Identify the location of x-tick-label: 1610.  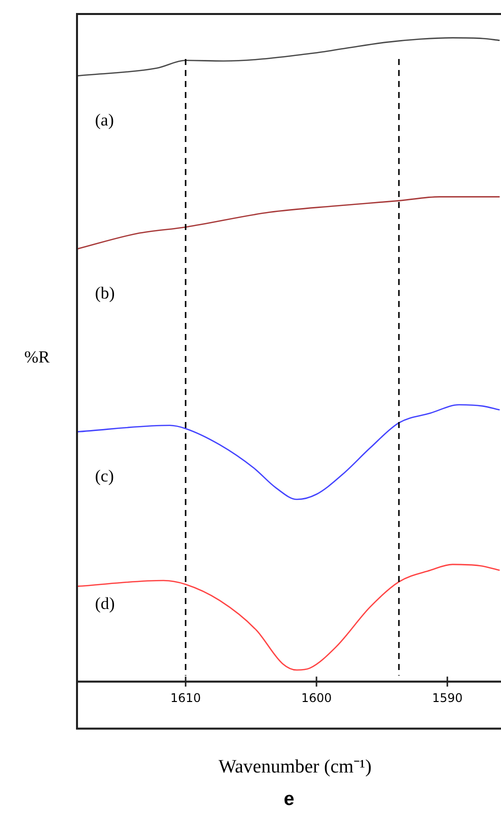
(185, 697).